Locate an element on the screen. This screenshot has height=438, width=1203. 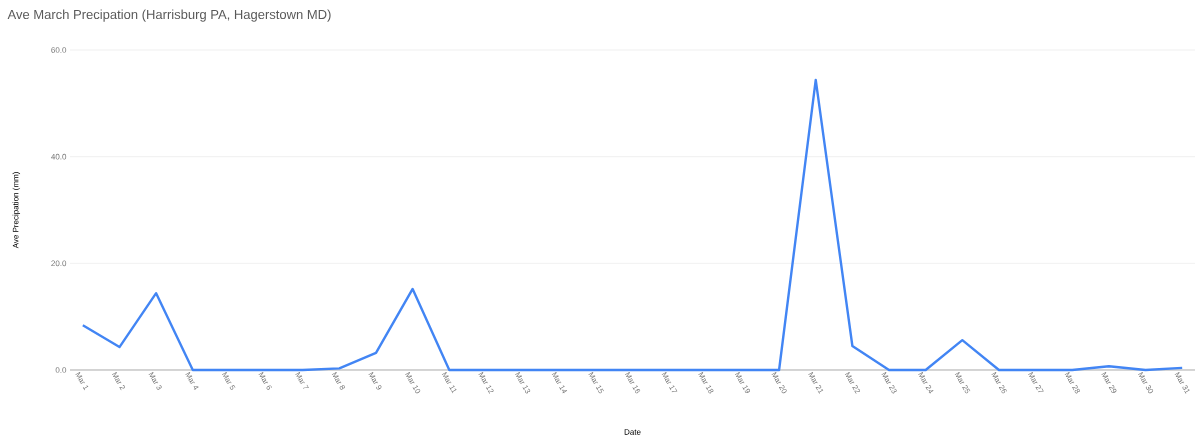
y-tick-label: 60.0 is located at coordinates (59, 50).